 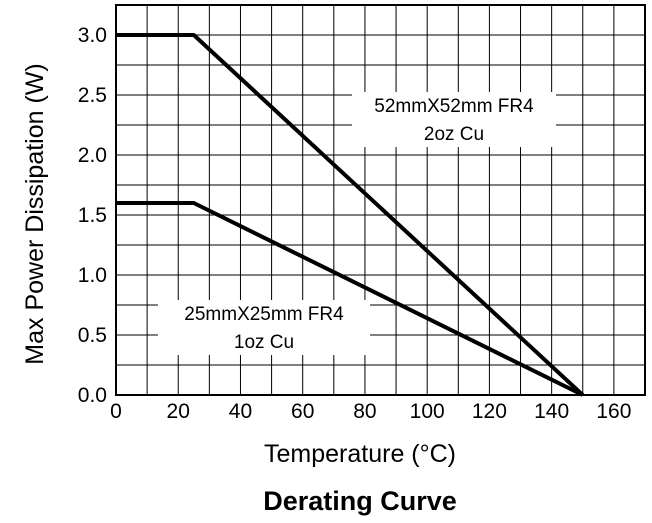 I want to click on x-tick-label: 160, so click(x=613, y=411).